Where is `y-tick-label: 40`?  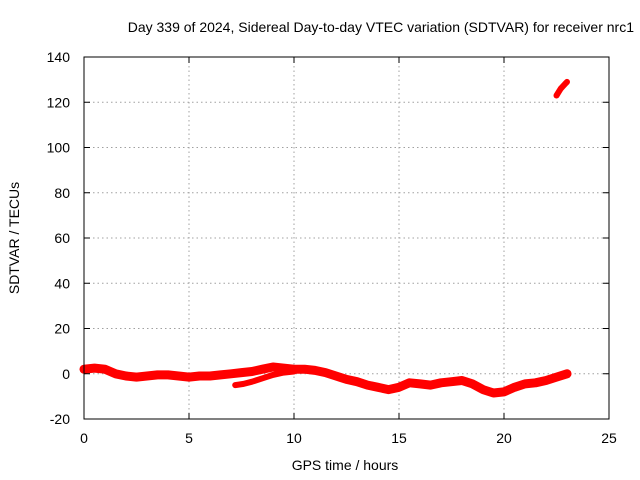
y-tick-label: 40 is located at coordinates (62, 283).